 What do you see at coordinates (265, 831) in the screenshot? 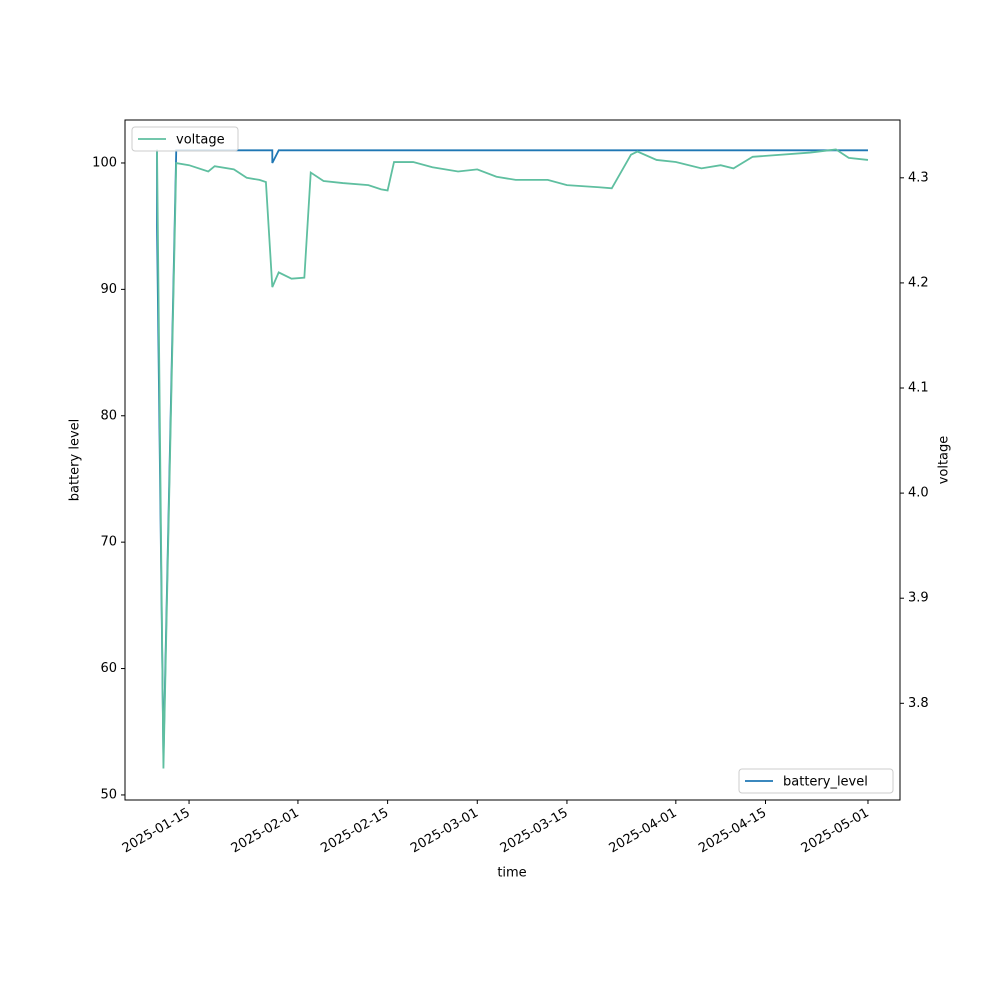
I see `x-tick-label: 2025-02-01` at bounding box center [265, 831].